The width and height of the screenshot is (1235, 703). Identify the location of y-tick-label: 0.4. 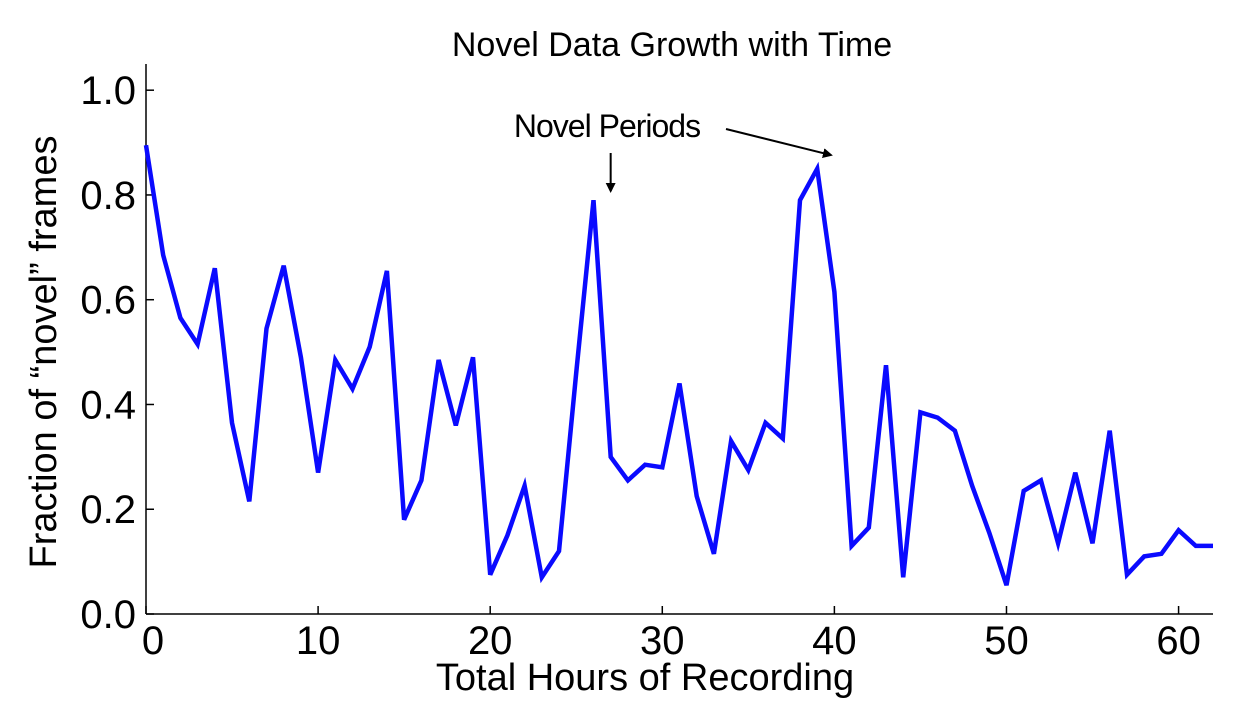
(108, 405).